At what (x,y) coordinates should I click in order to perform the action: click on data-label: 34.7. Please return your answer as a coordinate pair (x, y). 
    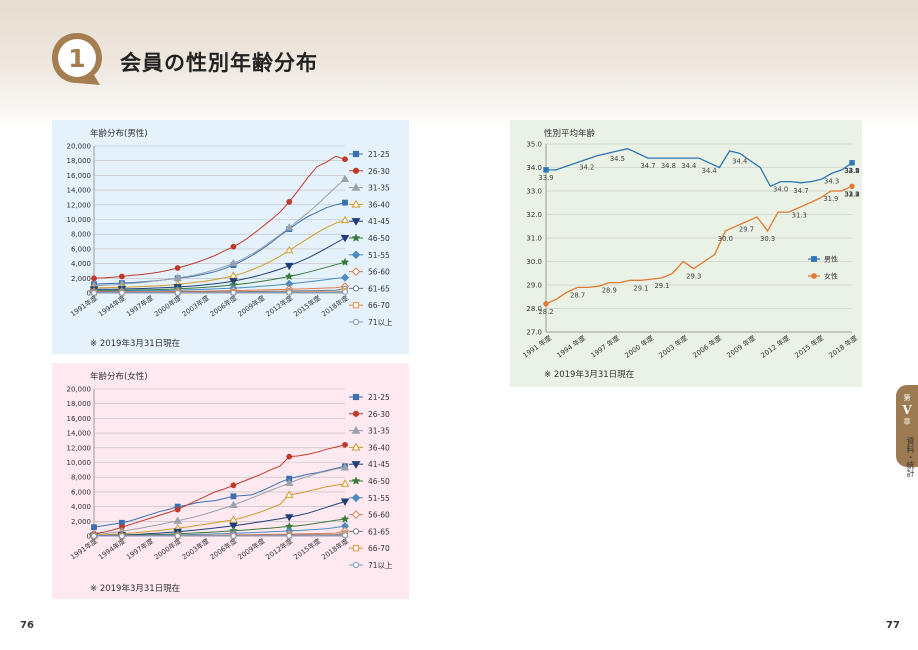
    Looking at the image, I should click on (800, 191).